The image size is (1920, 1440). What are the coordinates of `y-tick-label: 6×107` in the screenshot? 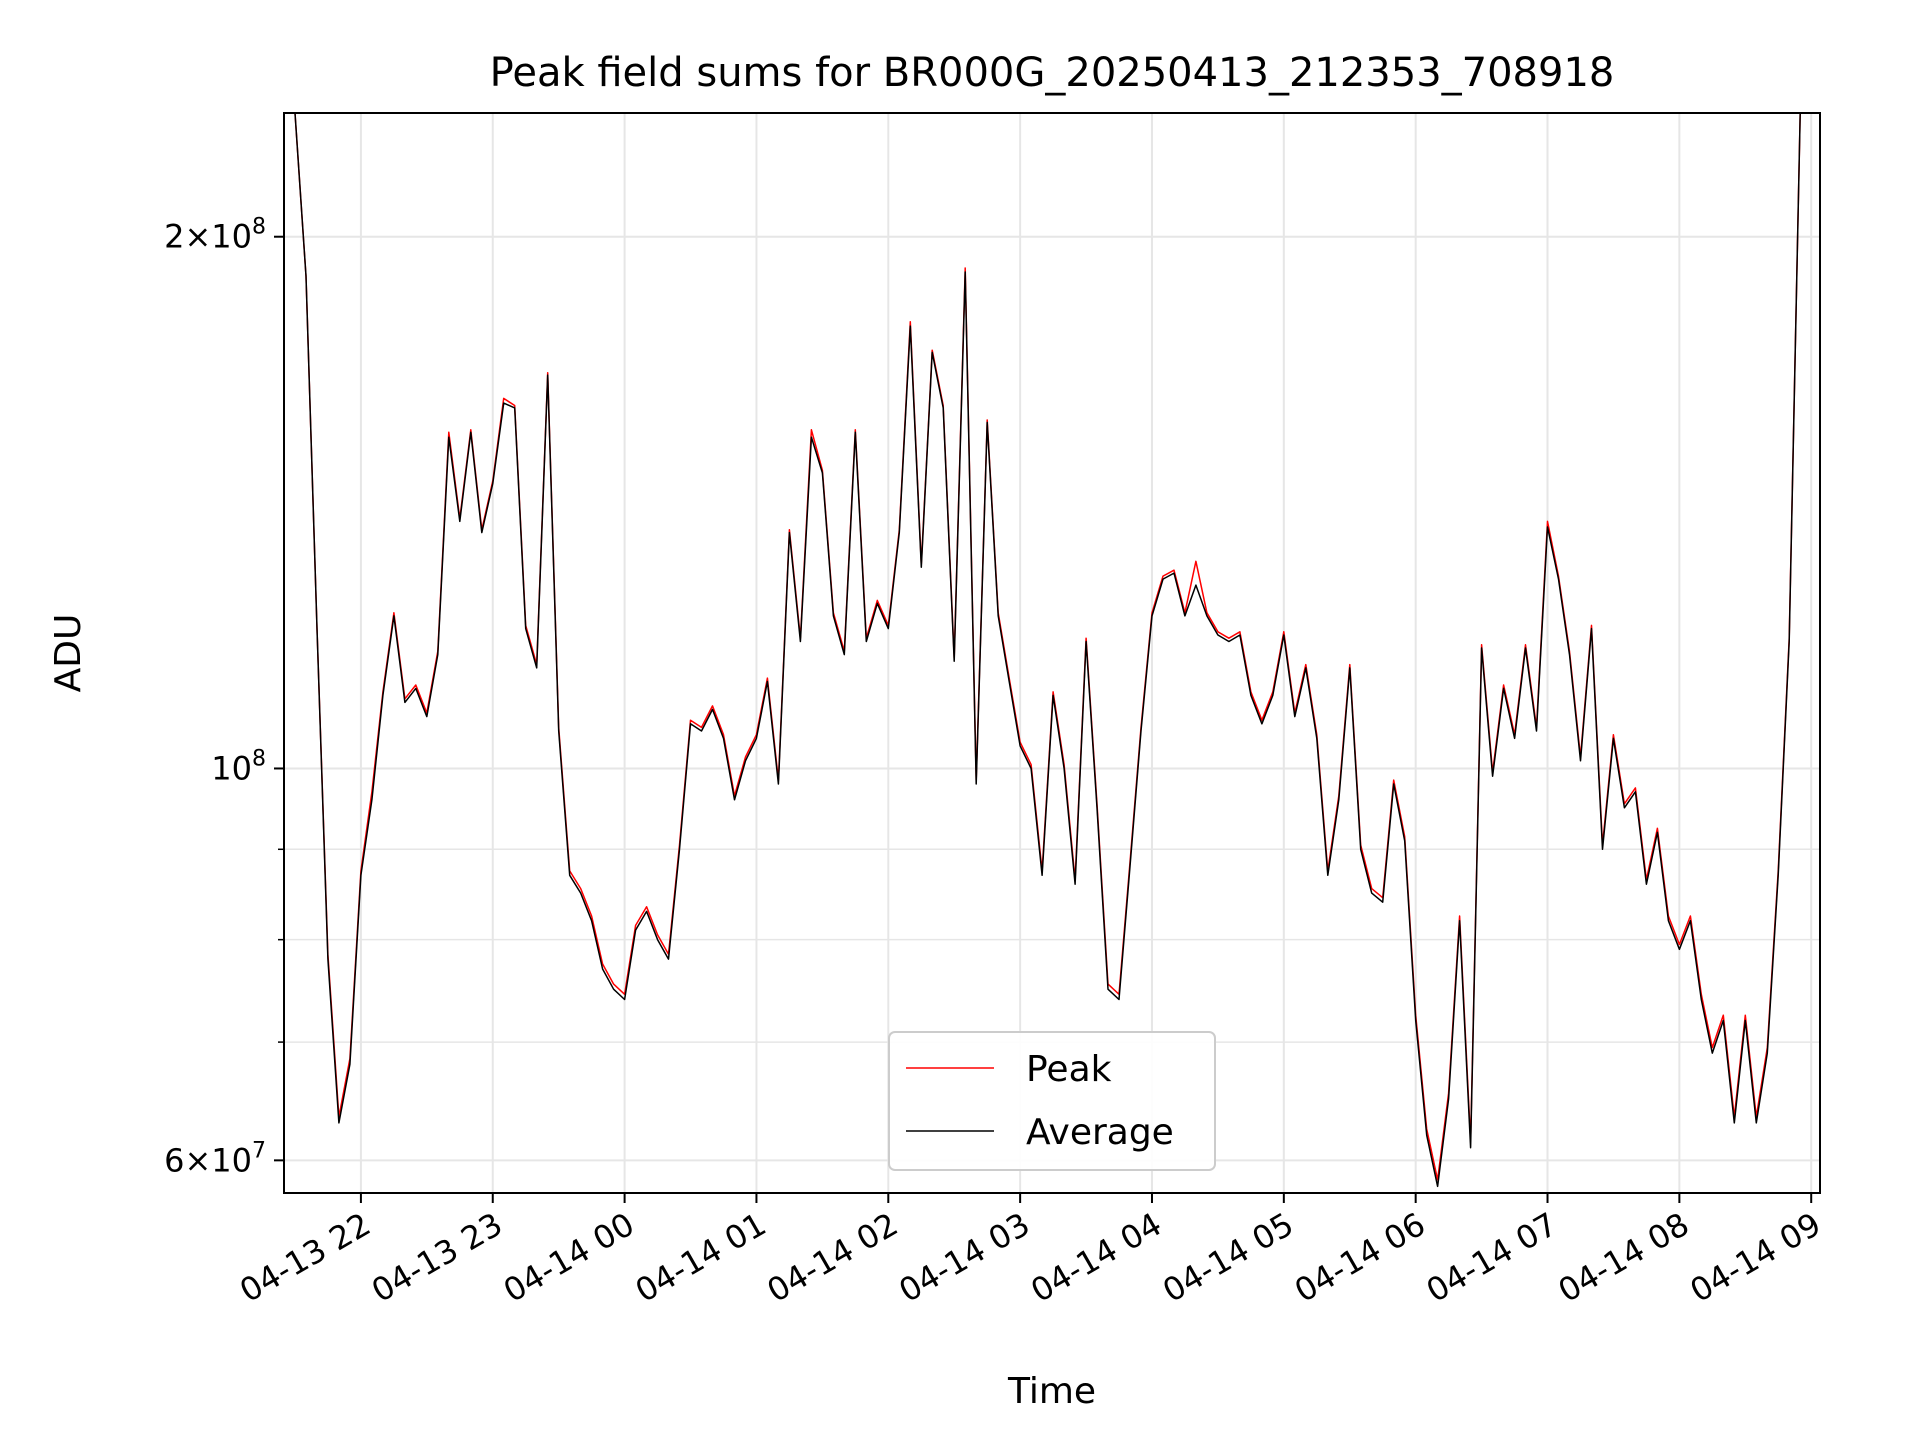 It's located at (215, 1158).